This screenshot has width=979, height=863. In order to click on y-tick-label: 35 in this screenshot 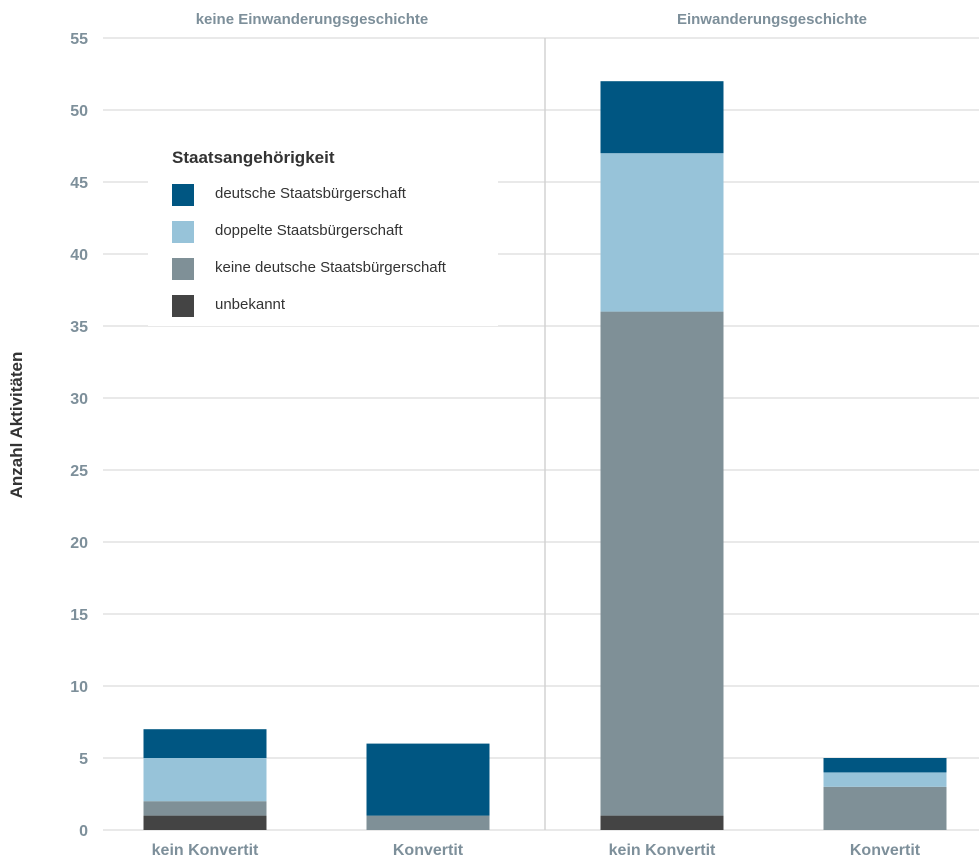, I will do `click(79, 327)`.